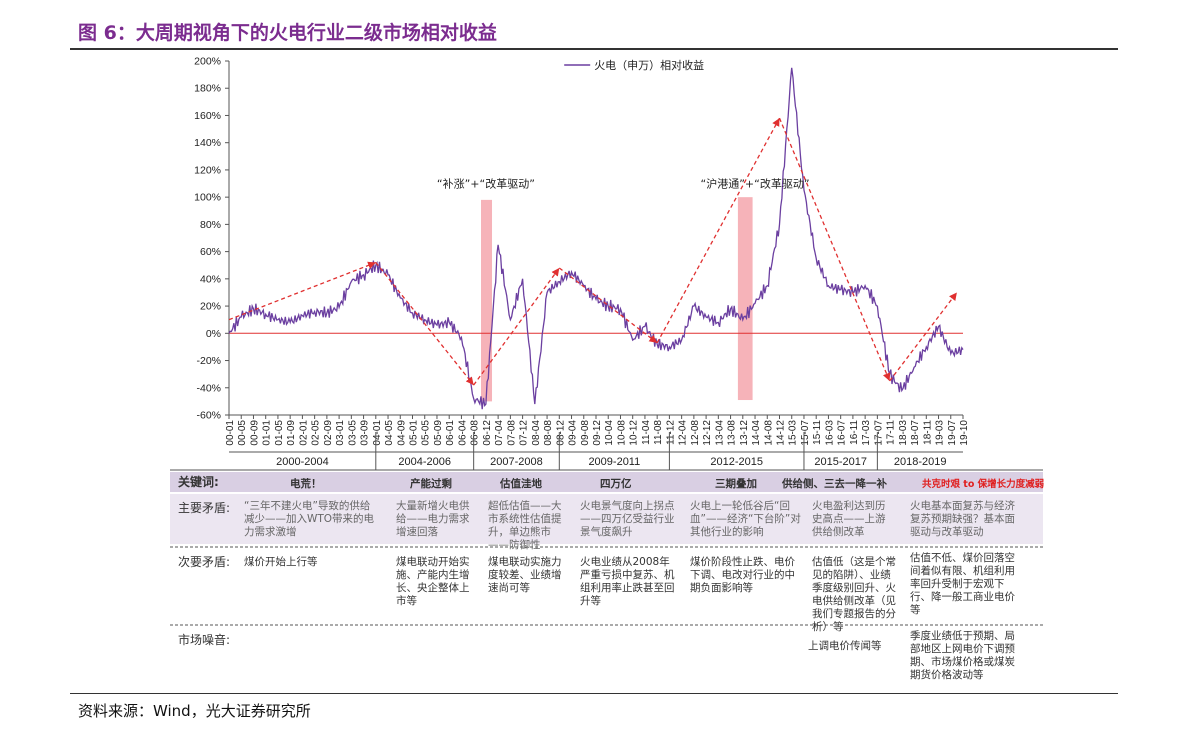 The width and height of the screenshot is (1191, 738). Describe the element at coordinates (745, 519) in the screenshot. I see `main-4: 火电上一轮低谷后“回血”——经济“下台阶”对其他行业的影响` at that location.